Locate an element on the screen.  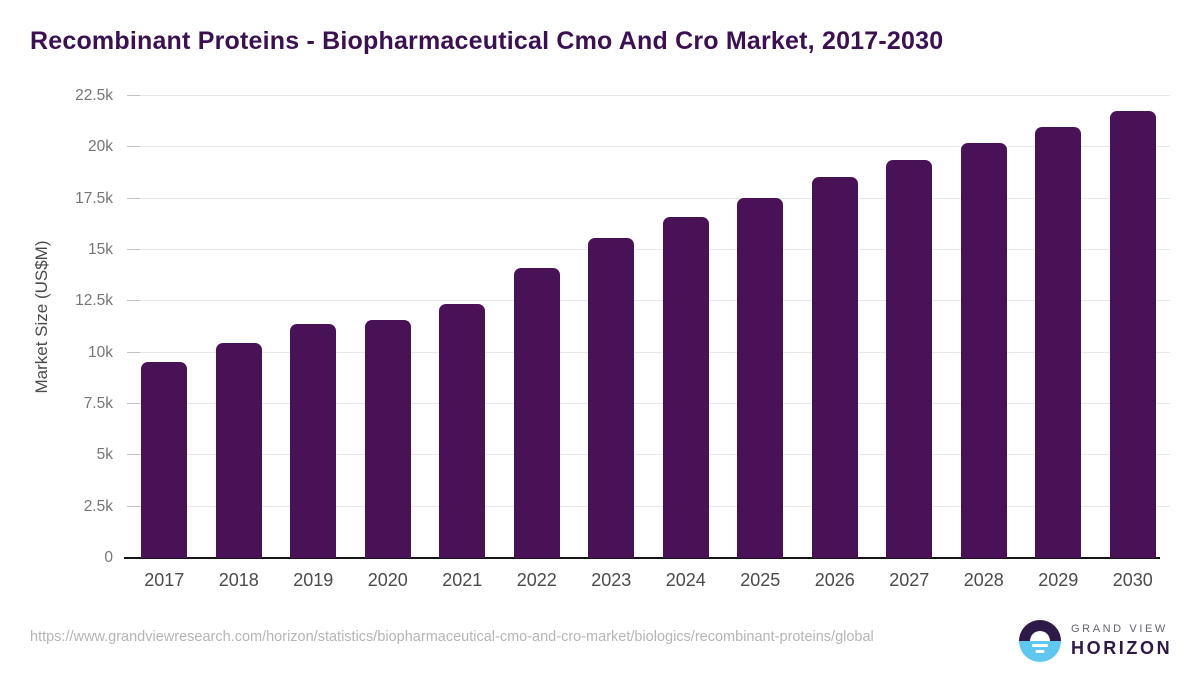
bar-2018 is located at coordinates (238, 450).